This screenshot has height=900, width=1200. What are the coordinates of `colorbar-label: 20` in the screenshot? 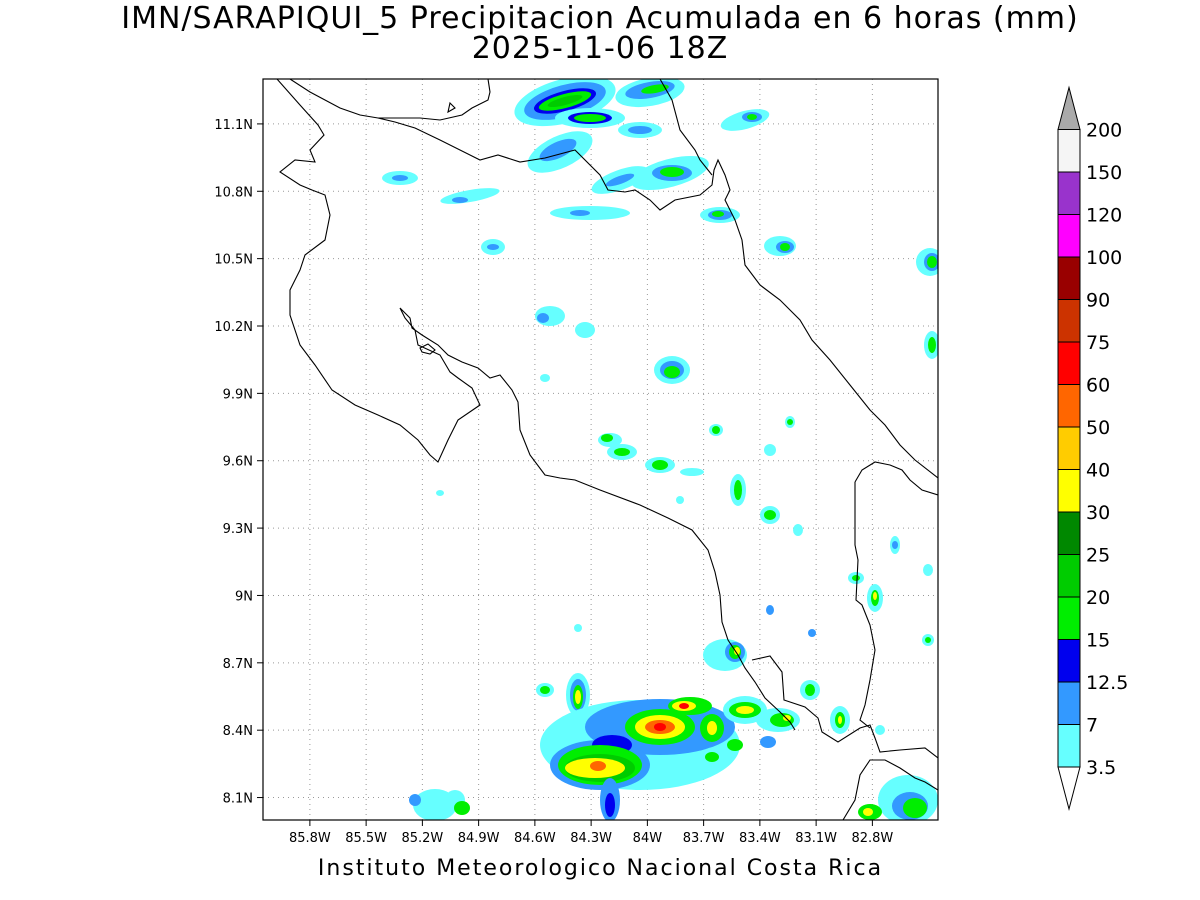 It's located at (1098, 598).